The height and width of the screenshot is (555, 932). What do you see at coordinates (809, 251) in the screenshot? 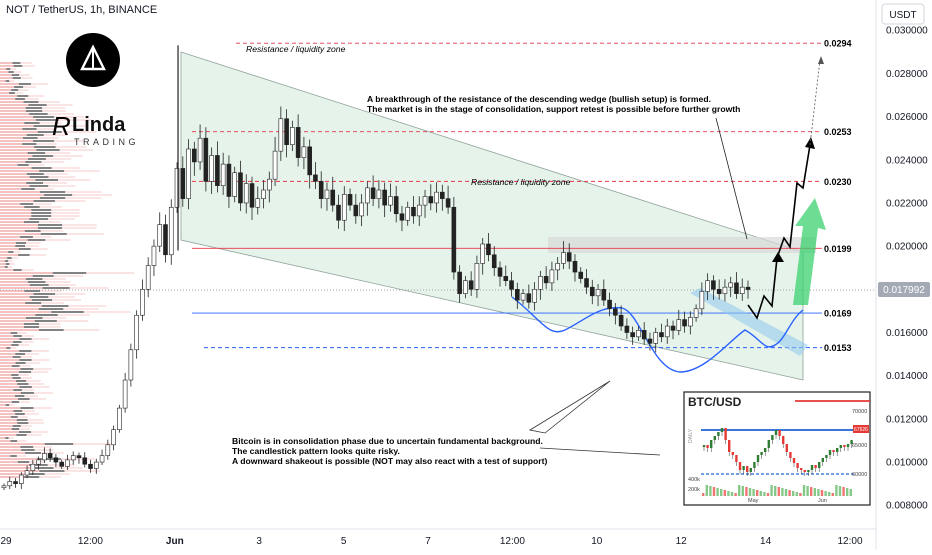
I see `bullish-arrow-green` at bounding box center [809, 251].